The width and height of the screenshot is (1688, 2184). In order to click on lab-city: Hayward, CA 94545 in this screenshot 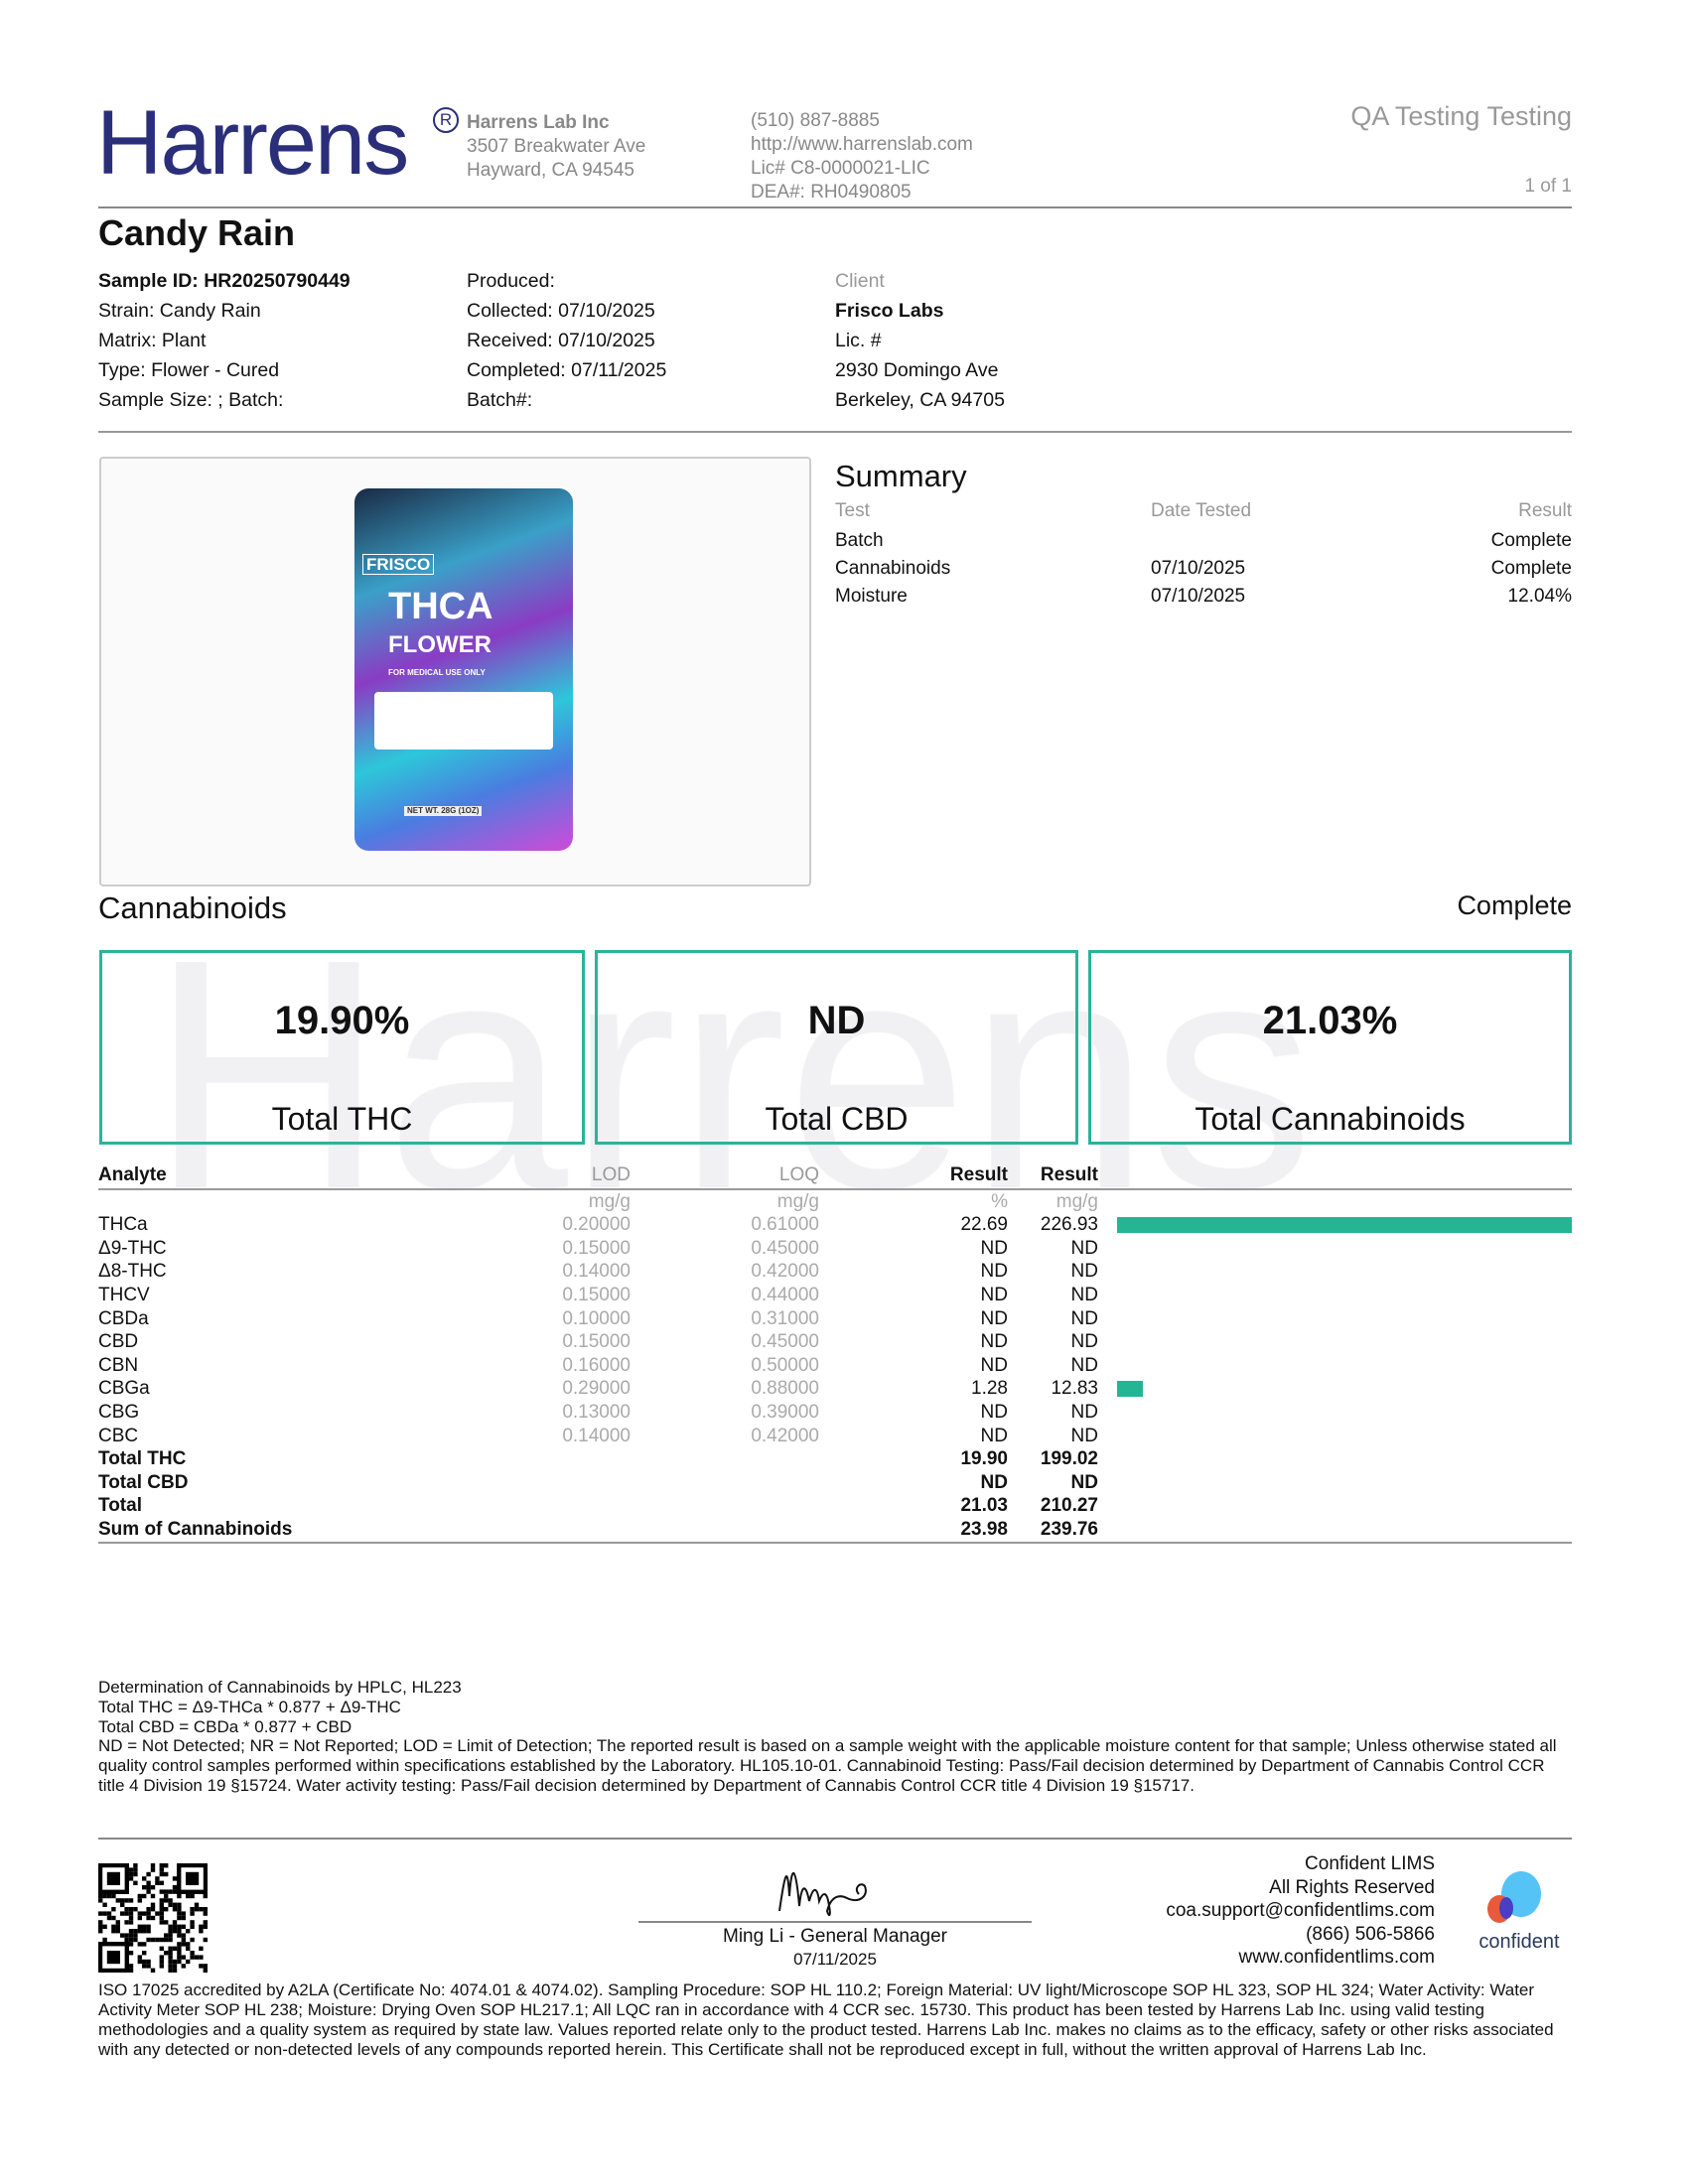, I will do `click(550, 170)`.